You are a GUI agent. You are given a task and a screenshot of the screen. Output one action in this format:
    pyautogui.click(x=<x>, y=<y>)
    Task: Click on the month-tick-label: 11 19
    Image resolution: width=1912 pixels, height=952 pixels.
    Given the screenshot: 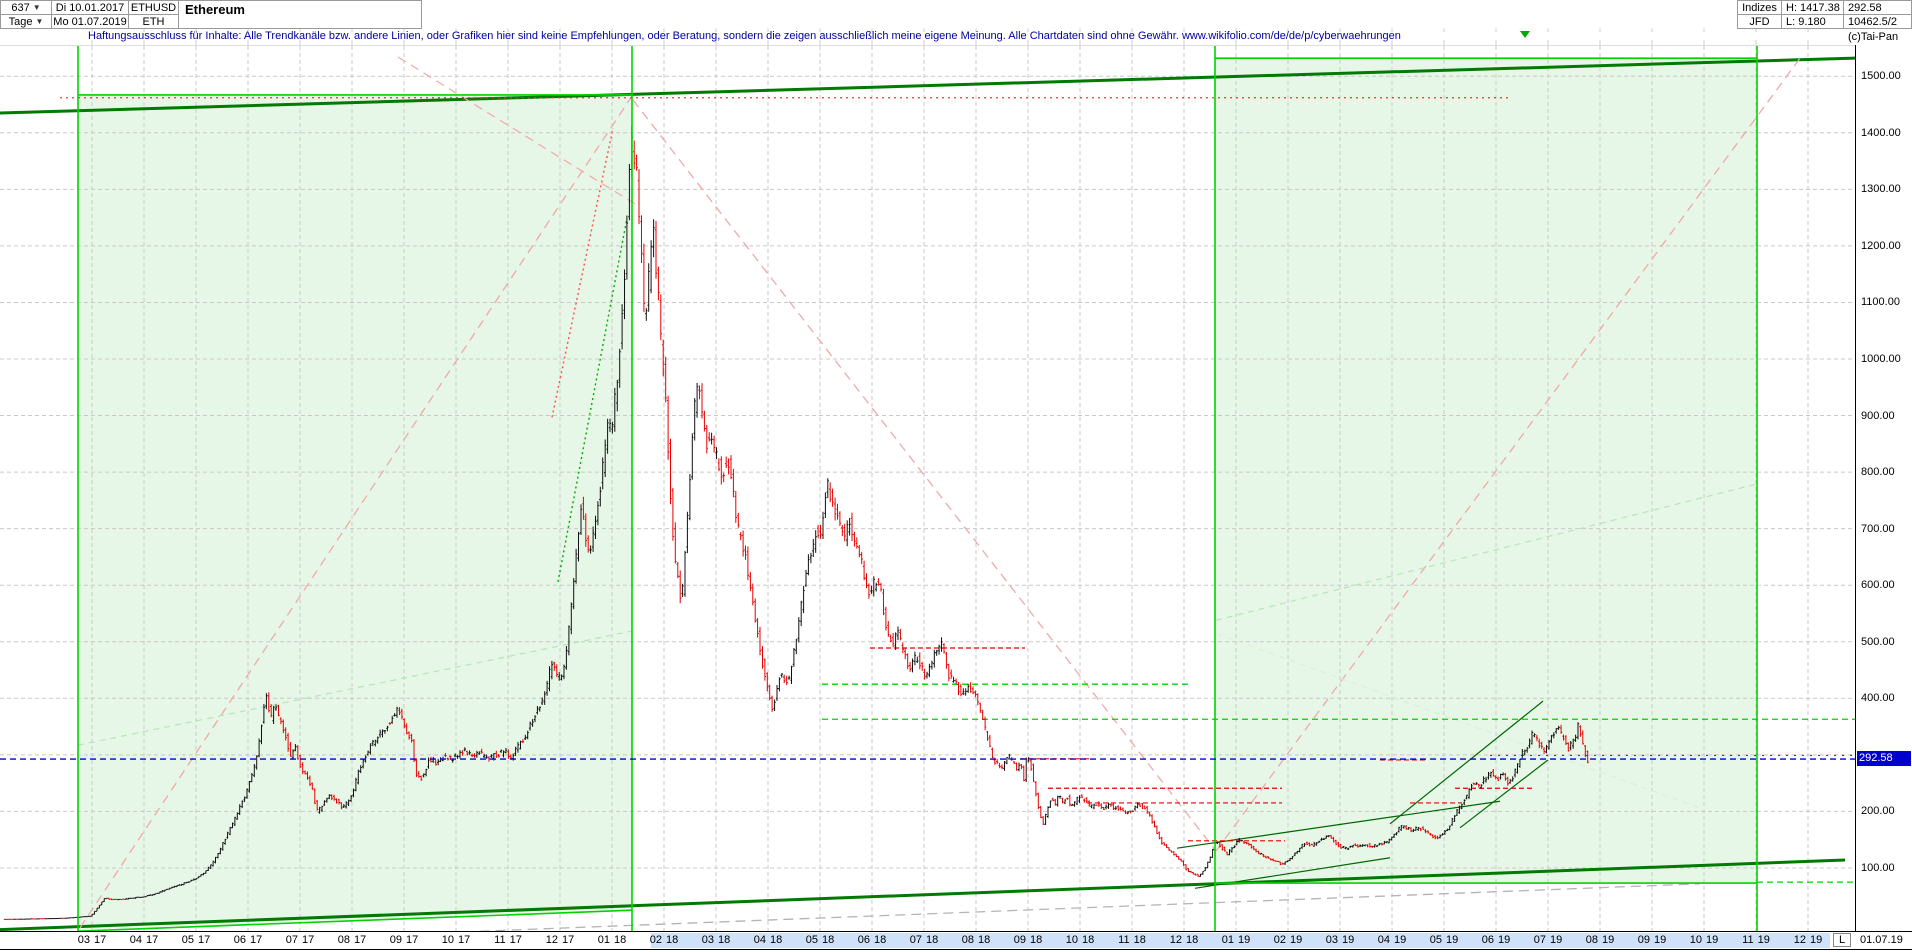 What is the action you would take?
    pyautogui.click(x=1756, y=940)
    